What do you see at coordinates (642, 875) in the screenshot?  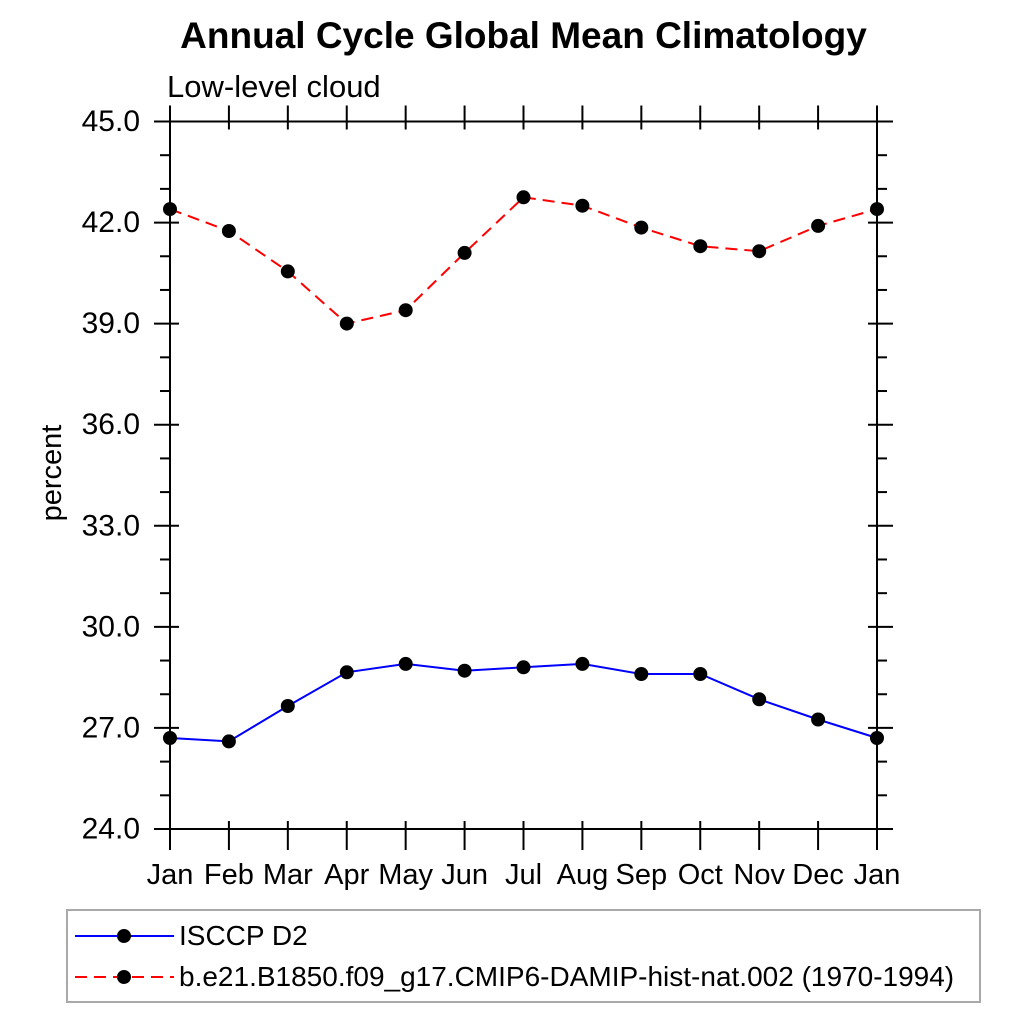 I see `x-tick-label: Sep` at bounding box center [642, 875].